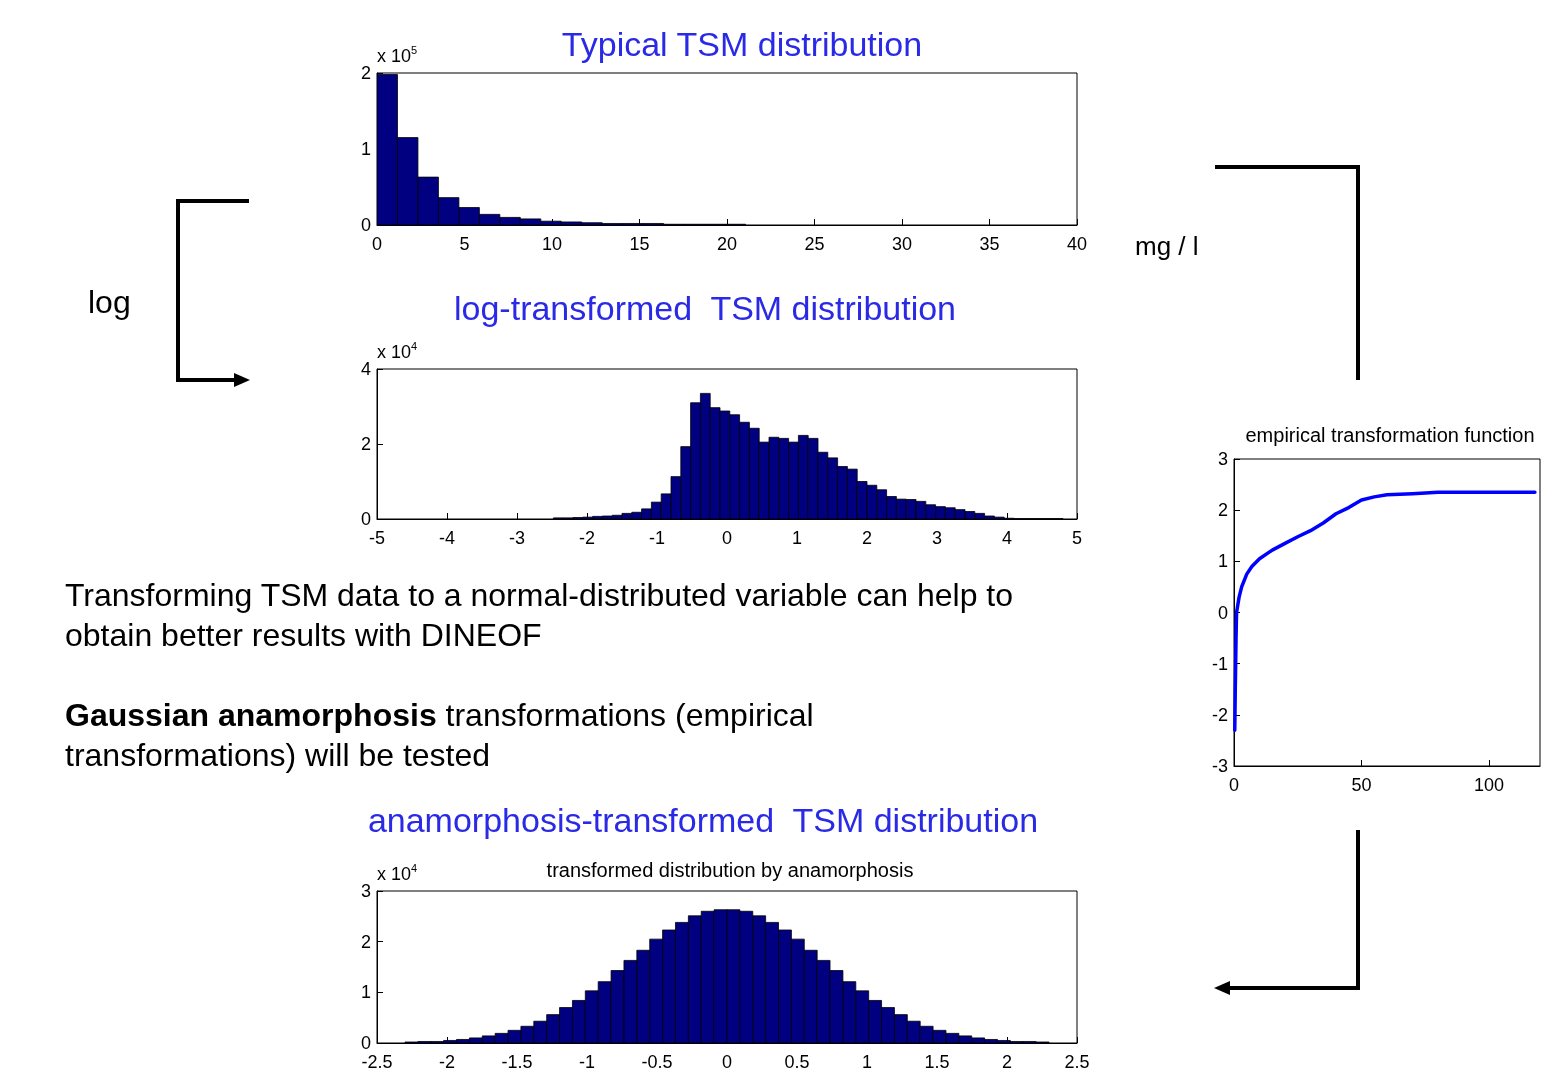 The image size is (1562, 1088). Describe the element at coordinates (1007, 538) in the screenshot. I see `x-tick-label: 4` at that location.